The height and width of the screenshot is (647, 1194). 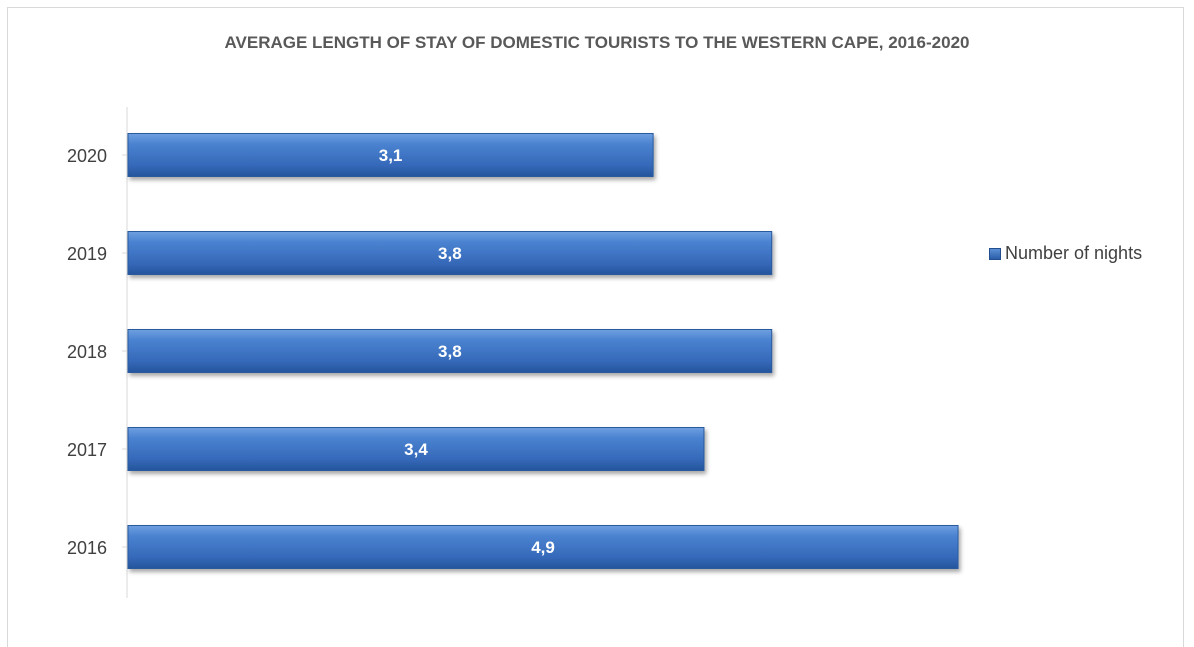 I want to click on data-label-2016: 4,9, so click(x=543, y=547).